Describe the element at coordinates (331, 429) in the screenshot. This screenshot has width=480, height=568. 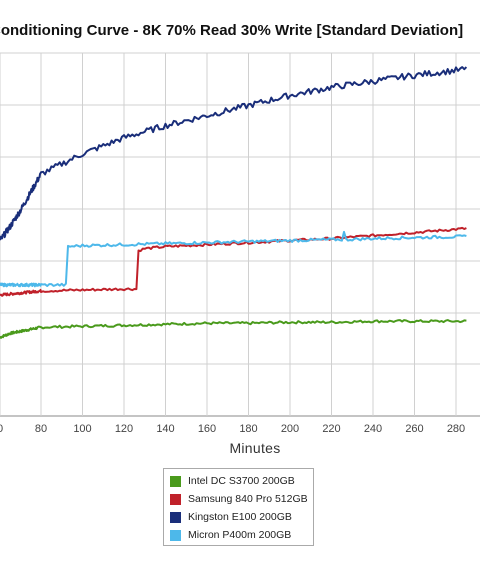
I see `x-tick-label: 220` at that location.